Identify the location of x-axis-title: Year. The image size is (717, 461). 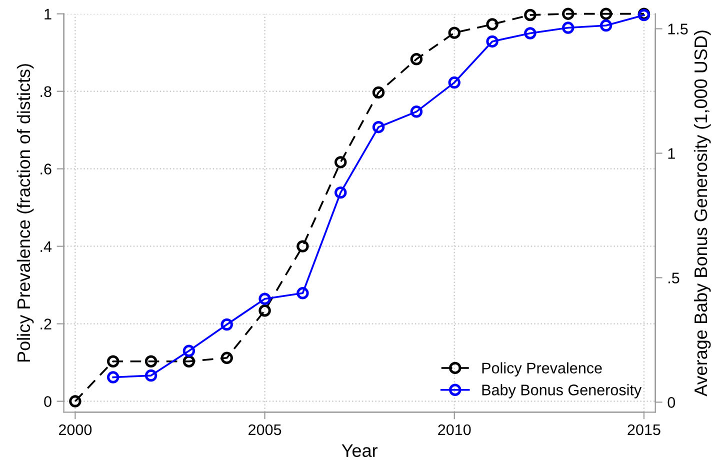
(360, 450).